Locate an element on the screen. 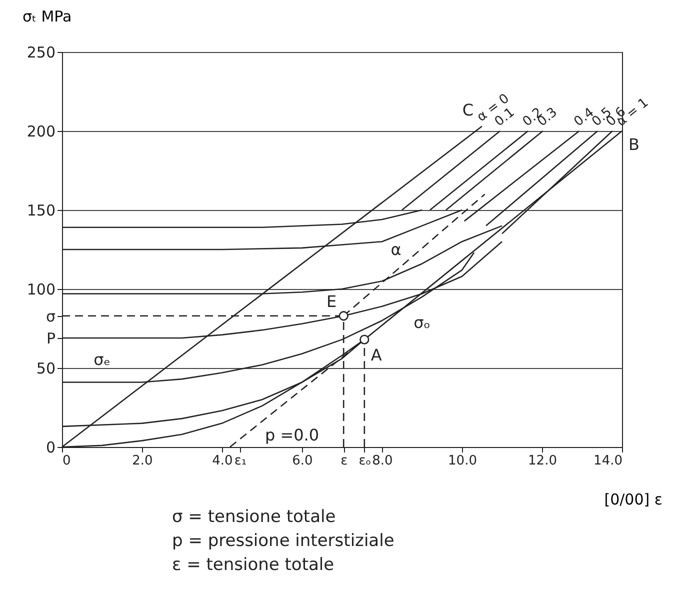 This screenshot has height=589, width=678. x-tick-label: 8.0 is located at coordinates (382, 461).